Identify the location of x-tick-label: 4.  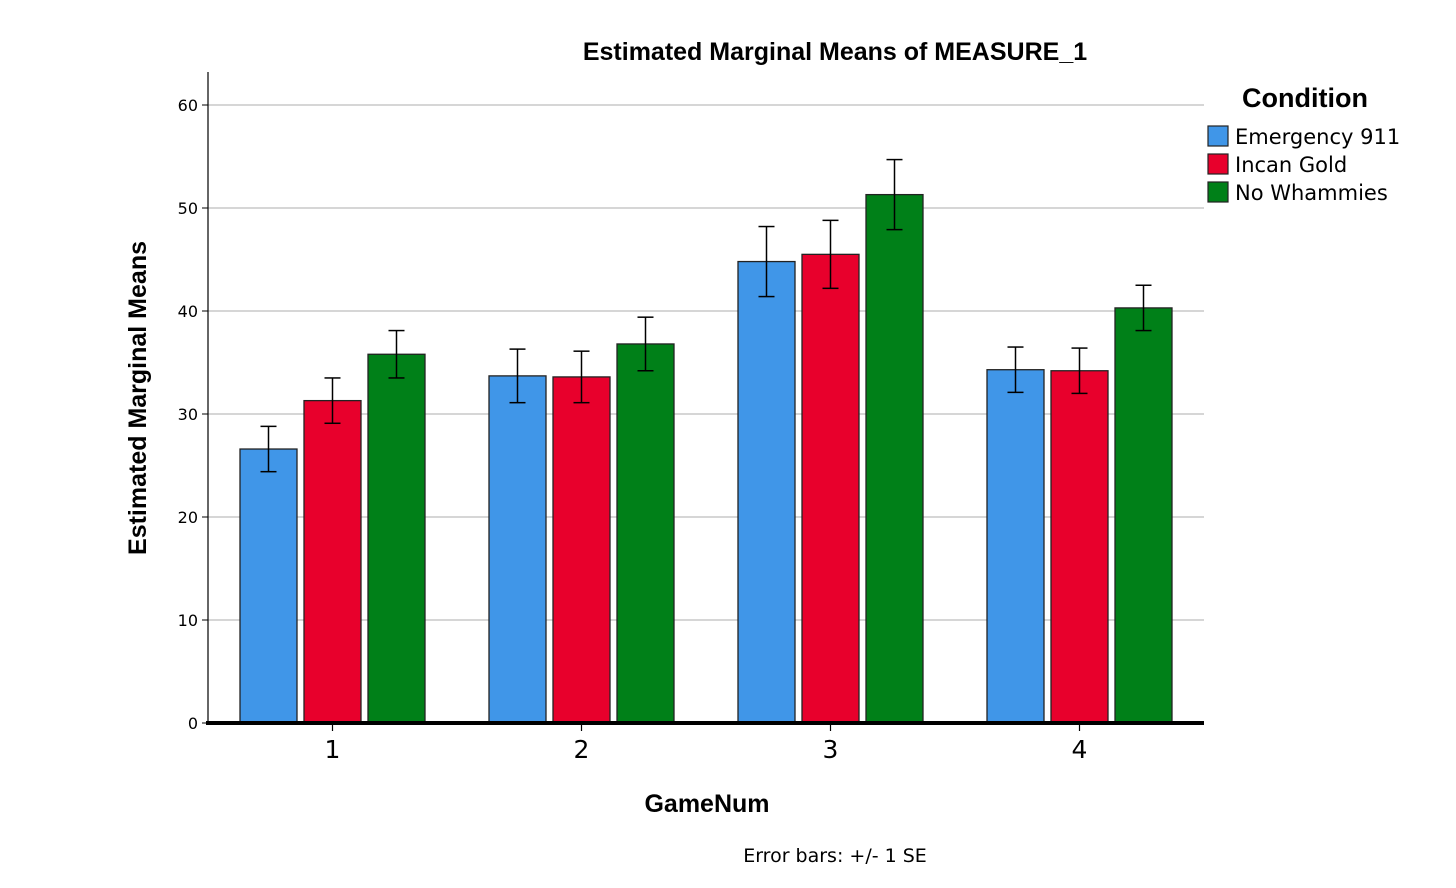
(1080, 749).